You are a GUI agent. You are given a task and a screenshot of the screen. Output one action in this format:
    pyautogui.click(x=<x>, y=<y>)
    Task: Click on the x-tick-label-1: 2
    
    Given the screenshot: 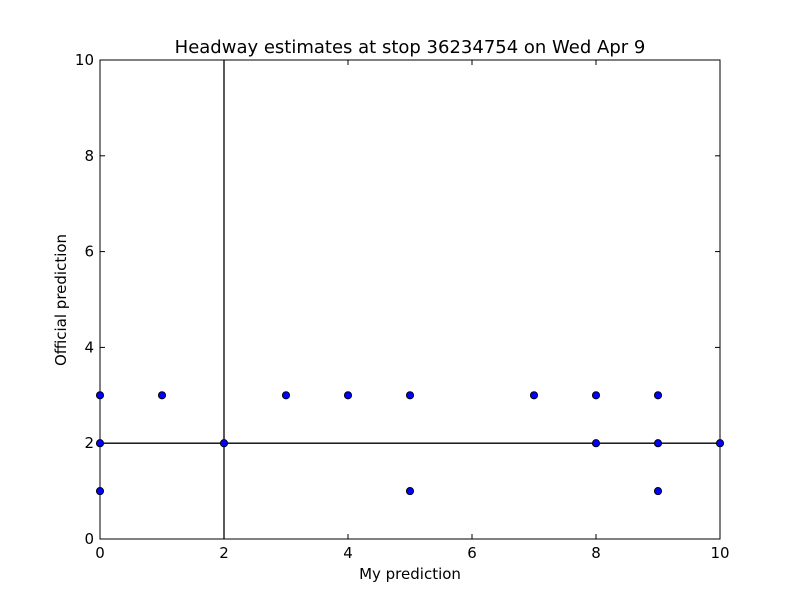 What is the action you would take?
    pyautogui.click(x=224, y=553)
    